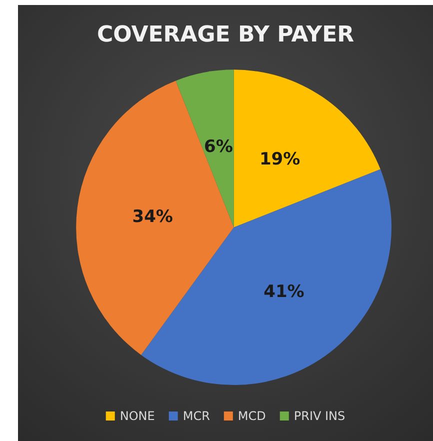  What do you see at coordinates (252, 416) in the screenshot?
I see `legend-label: MCD` at bounding box center [252, 416].